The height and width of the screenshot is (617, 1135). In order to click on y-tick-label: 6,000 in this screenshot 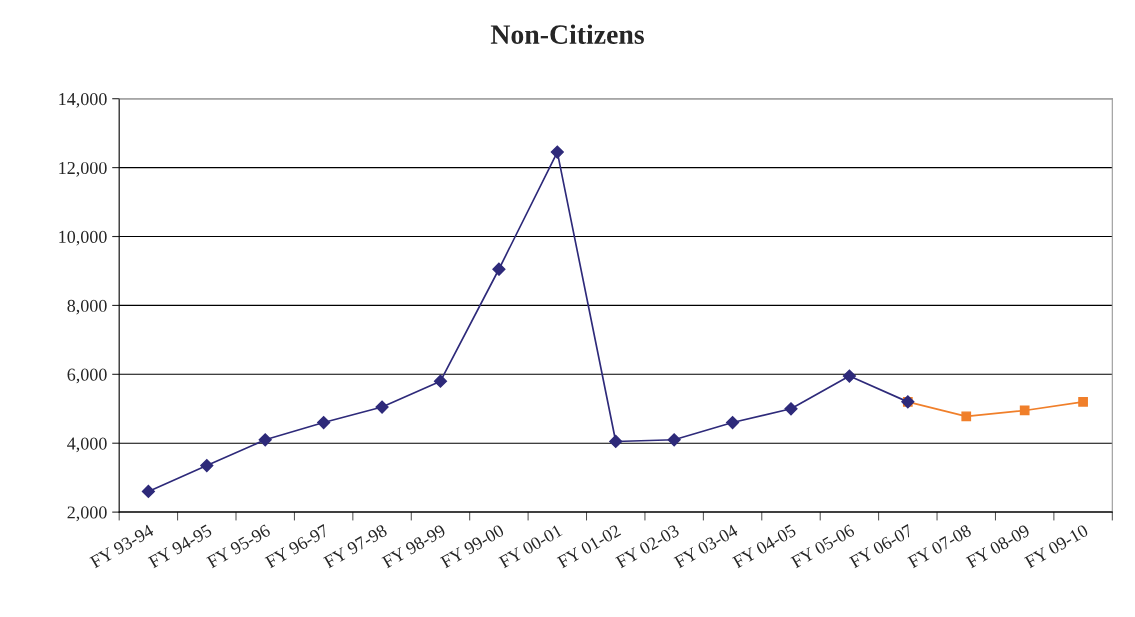, I will do `click(87, 376)`.